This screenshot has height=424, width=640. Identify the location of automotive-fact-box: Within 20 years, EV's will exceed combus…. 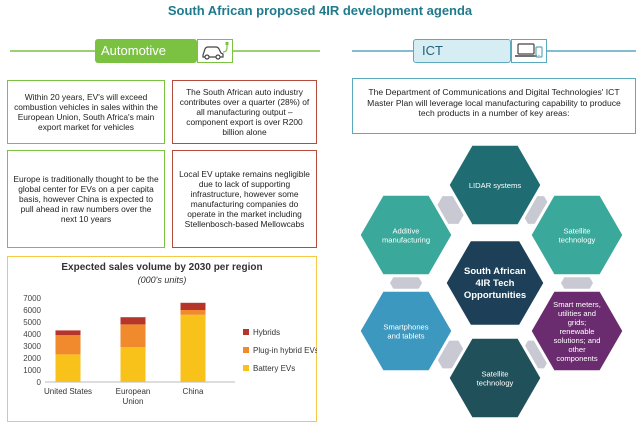
(86, 112).